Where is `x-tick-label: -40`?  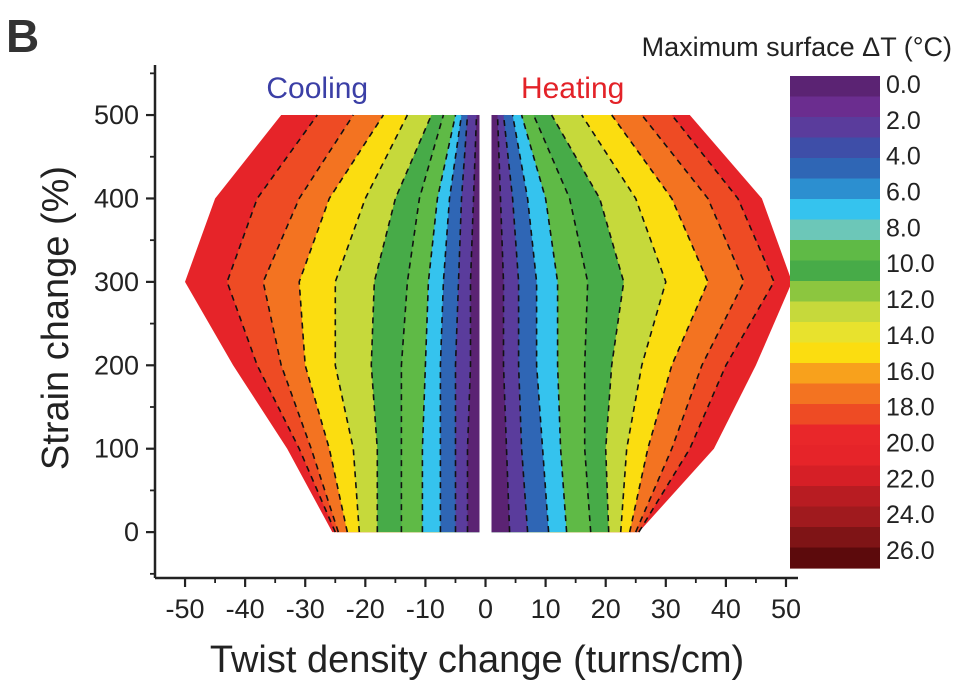 x-tick-label: -40 is located at coordinates (245, 609).